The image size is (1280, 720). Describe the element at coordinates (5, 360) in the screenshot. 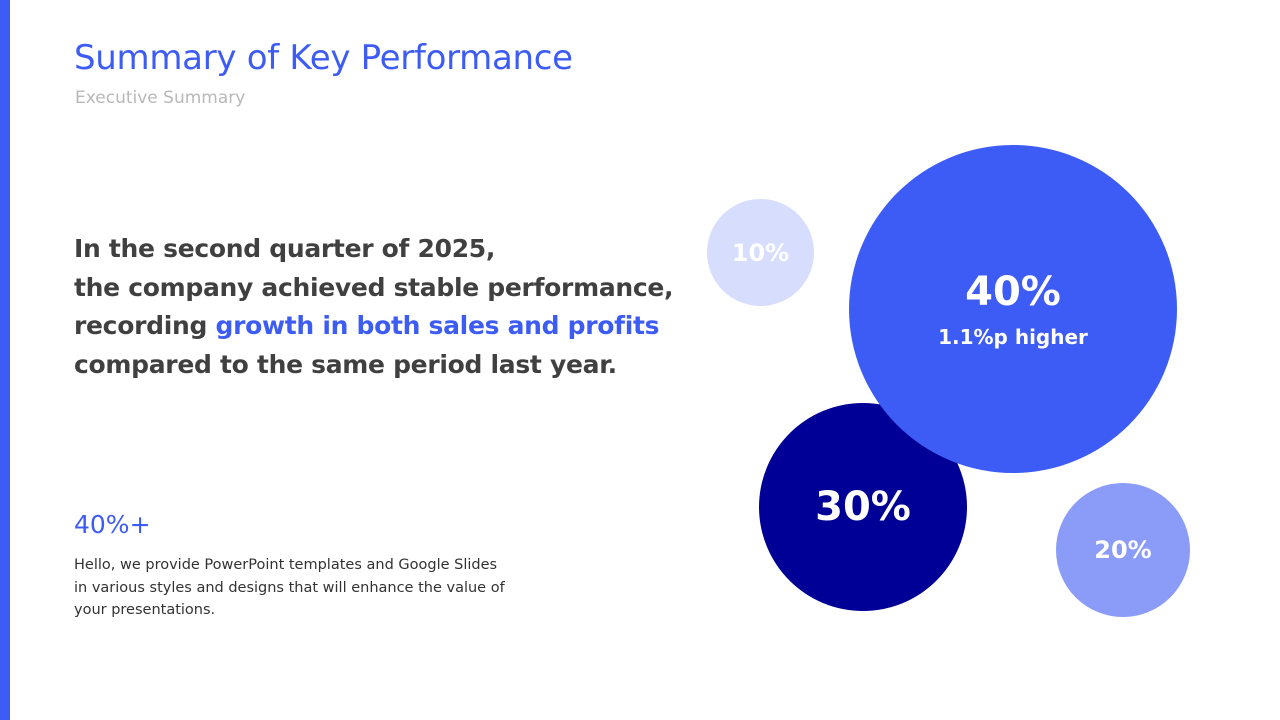

I see `accent-bar` at that location.